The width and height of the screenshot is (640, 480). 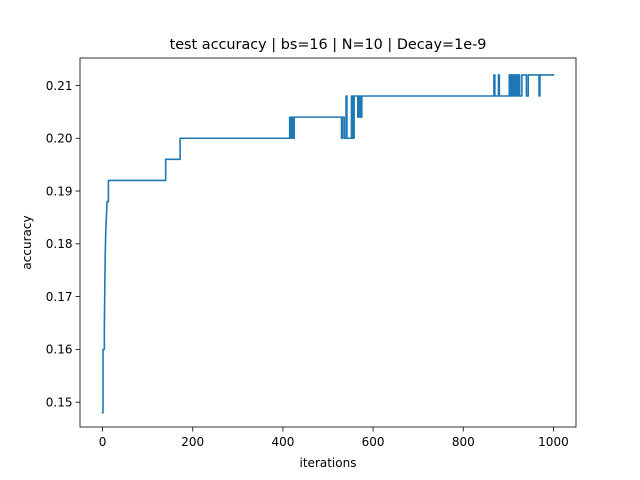 What do you see at coordinates (59, 244) in the screenshot?
I see `y-tick-label: 0.18` at bounding box center [59, 244].